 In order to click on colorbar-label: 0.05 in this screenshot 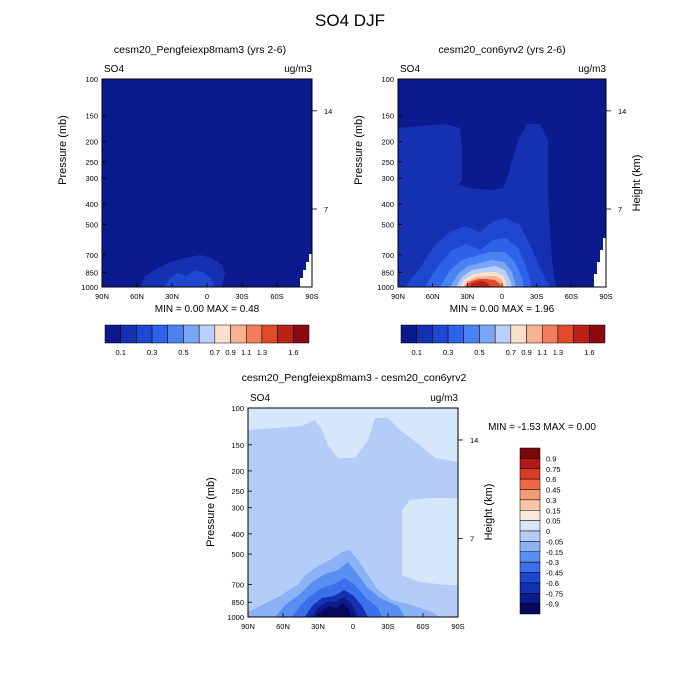, I will do `click(553, 521)`.